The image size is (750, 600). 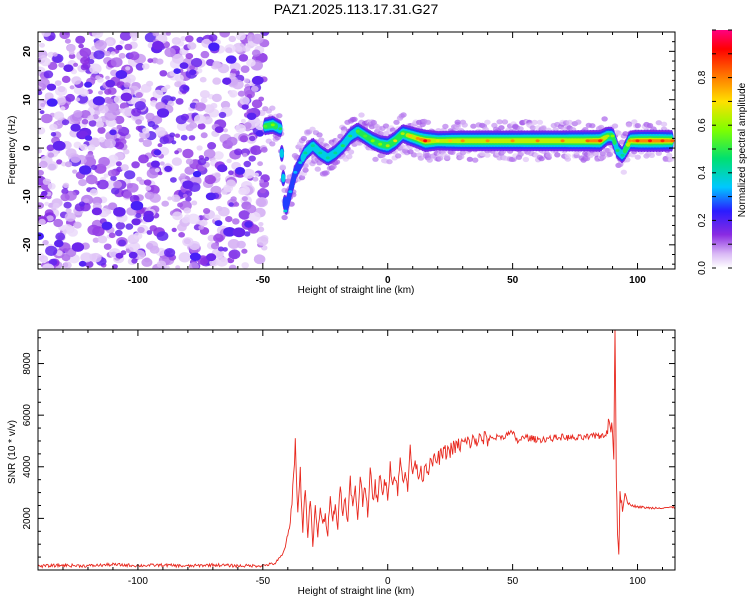 What do you see at coordinates (513, 581) in the screenshot?
I see `x-tick-label: 50` at bounding box center [513, 581].